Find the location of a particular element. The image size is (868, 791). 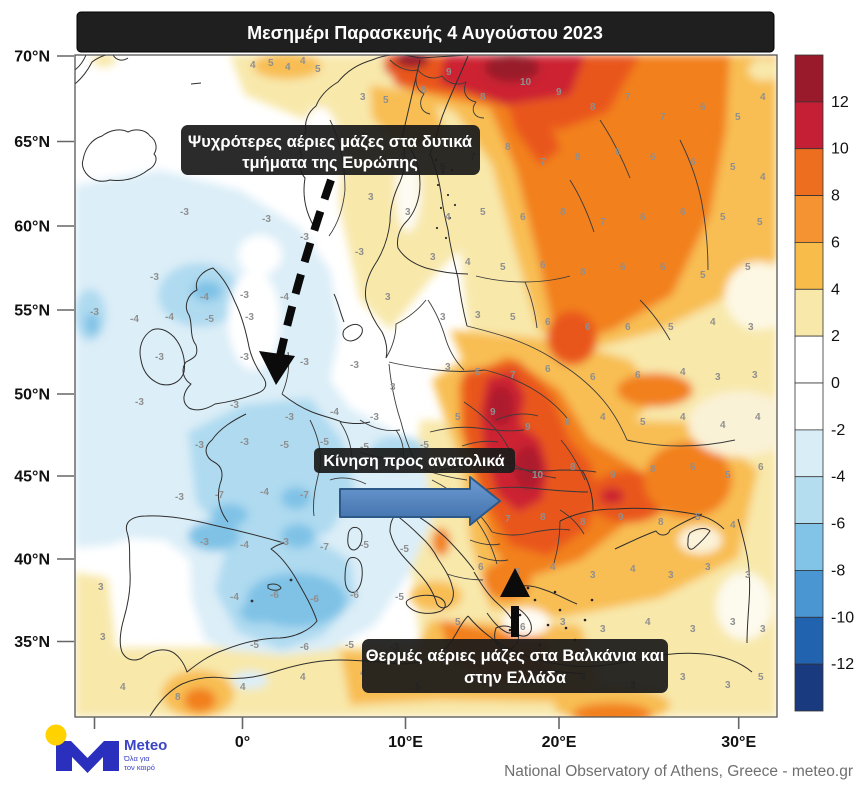

svg-text:Θερμές αέριες μάζες στα Βαλκάν: Θερμές αέριες μάζες στα Βαλκάνια και is located at coordinates (515, 656).